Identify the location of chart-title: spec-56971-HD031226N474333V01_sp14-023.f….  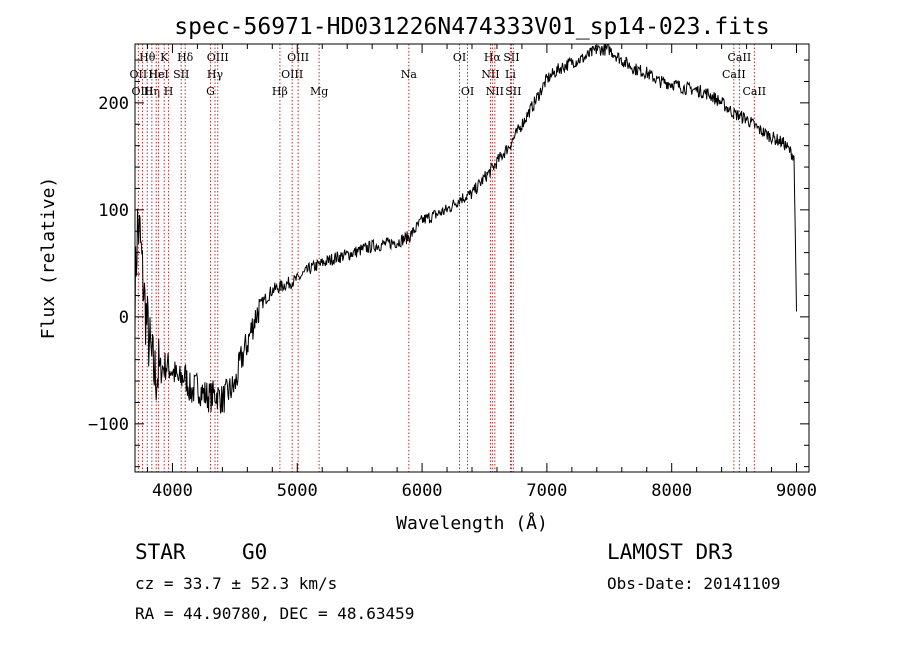
(471, 27).